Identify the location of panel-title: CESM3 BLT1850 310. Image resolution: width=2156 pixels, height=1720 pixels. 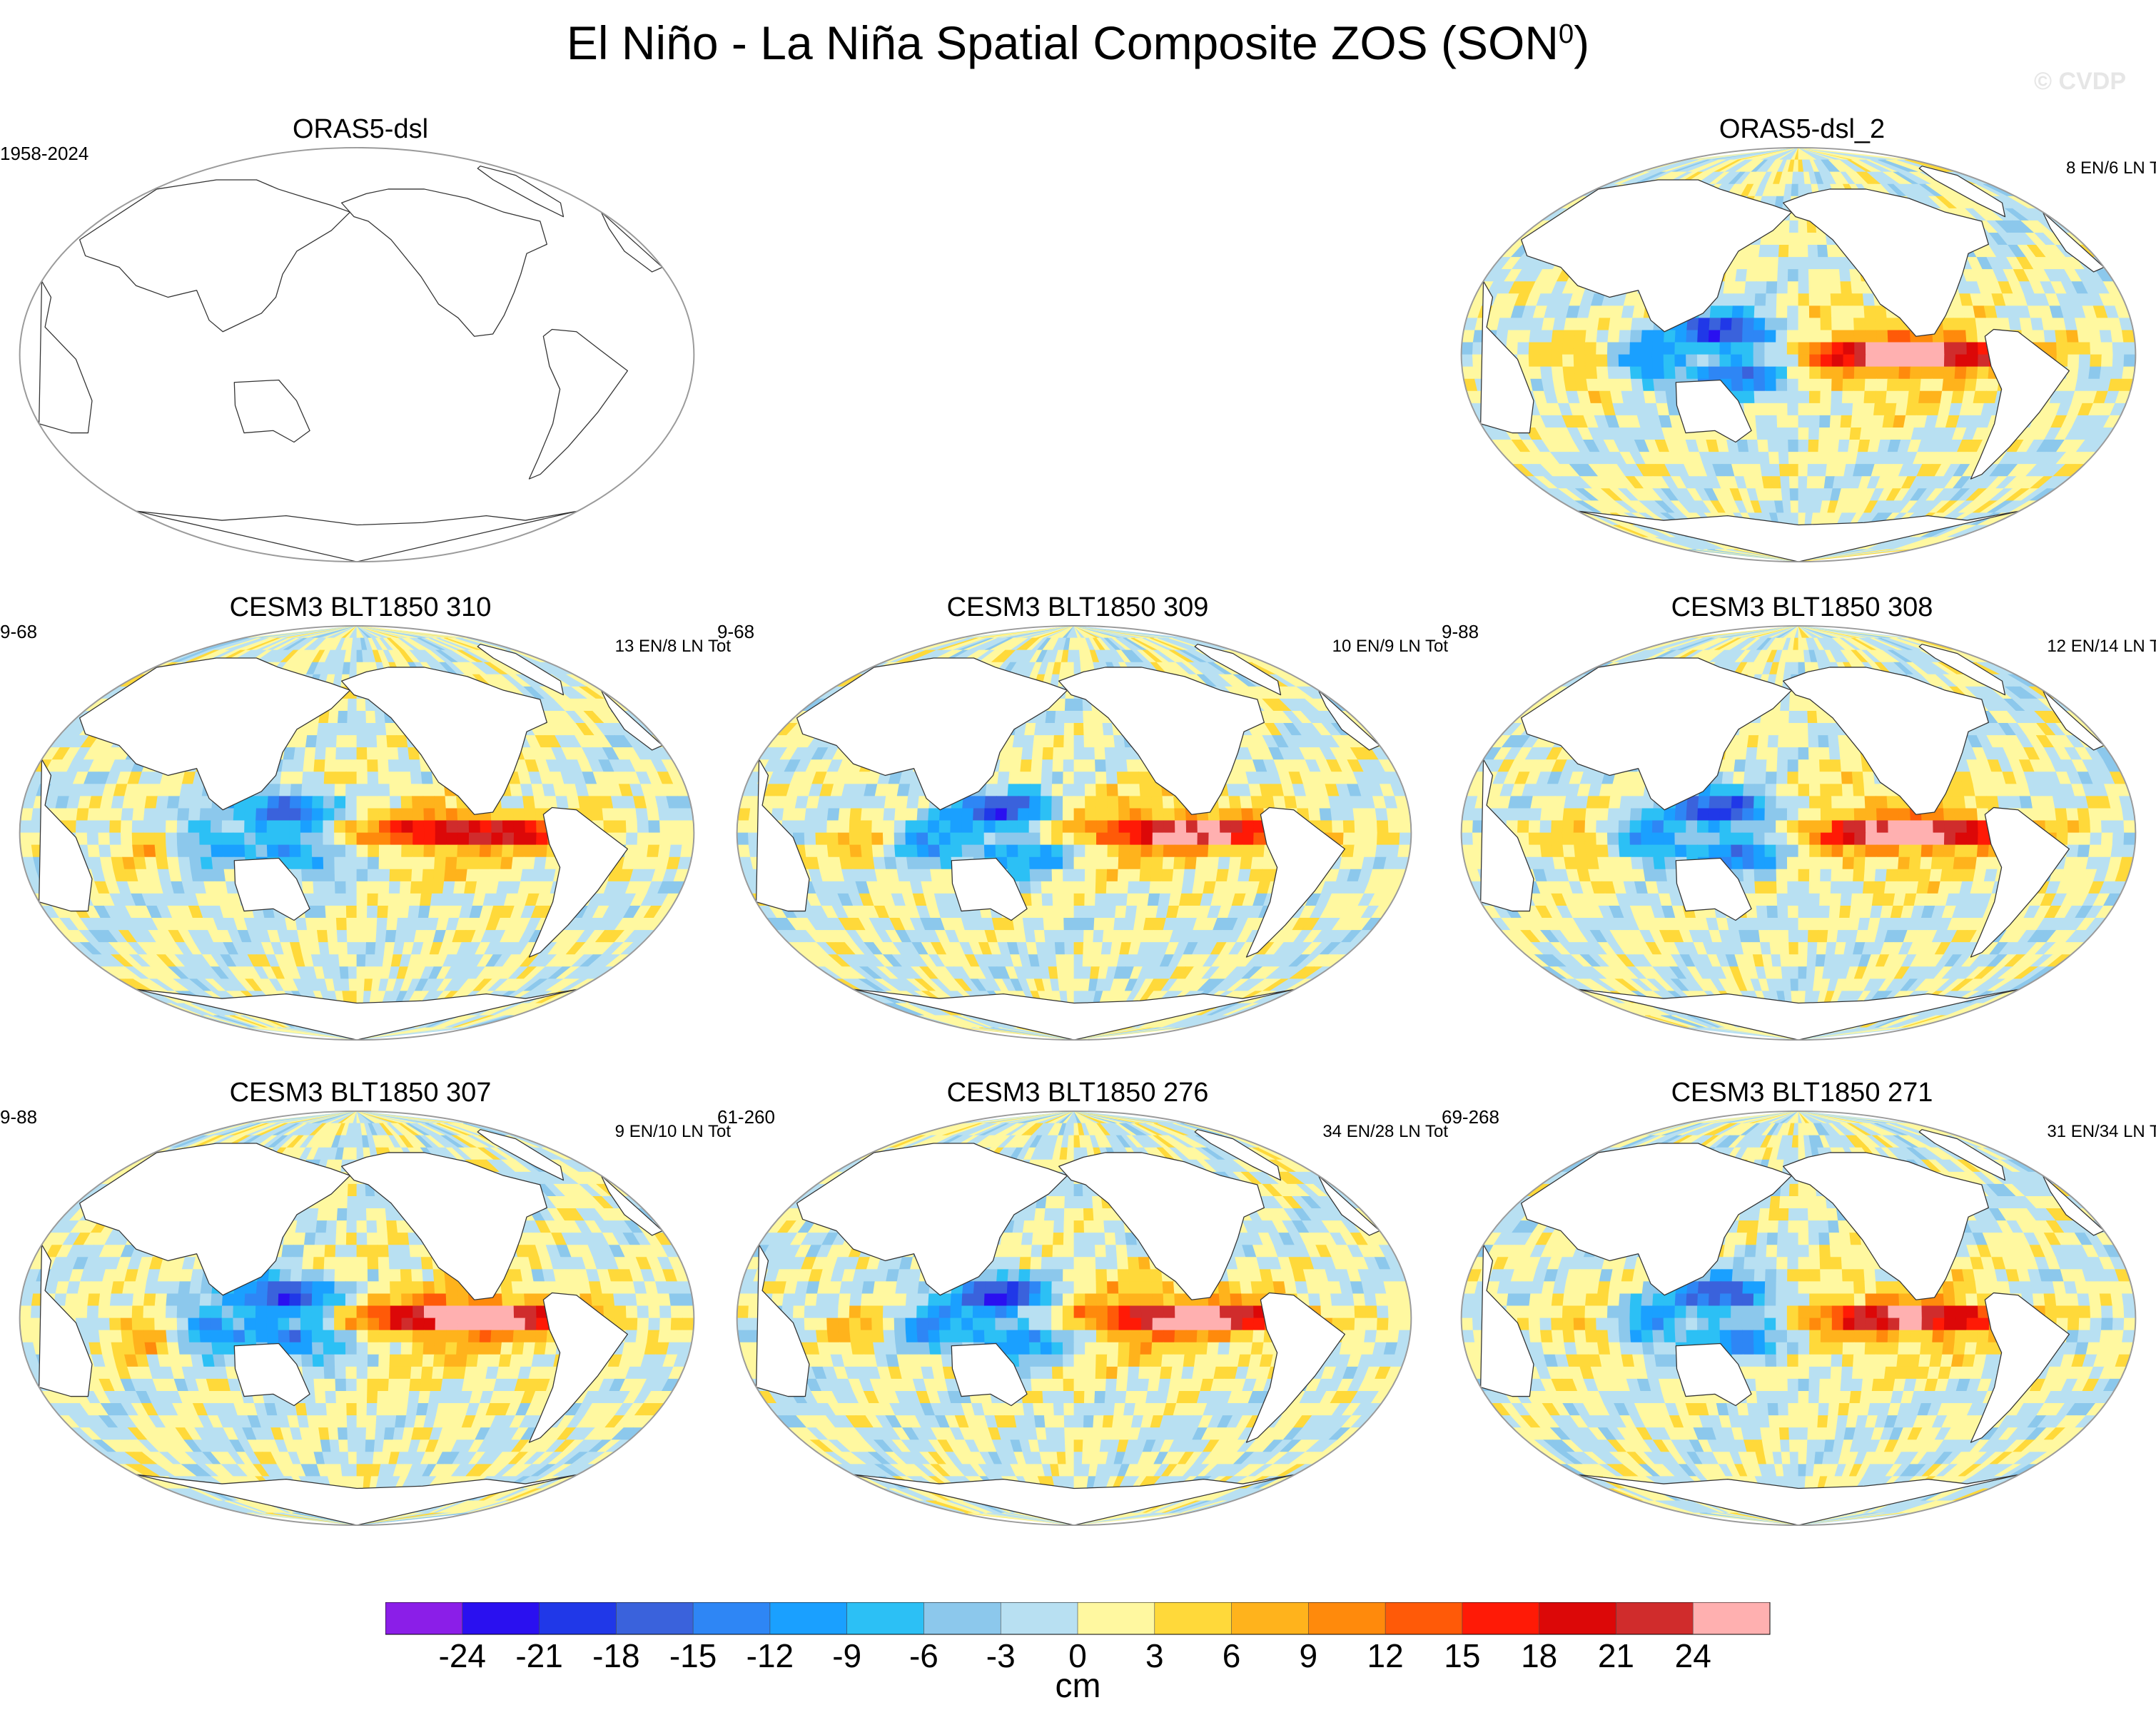
(360, 607).